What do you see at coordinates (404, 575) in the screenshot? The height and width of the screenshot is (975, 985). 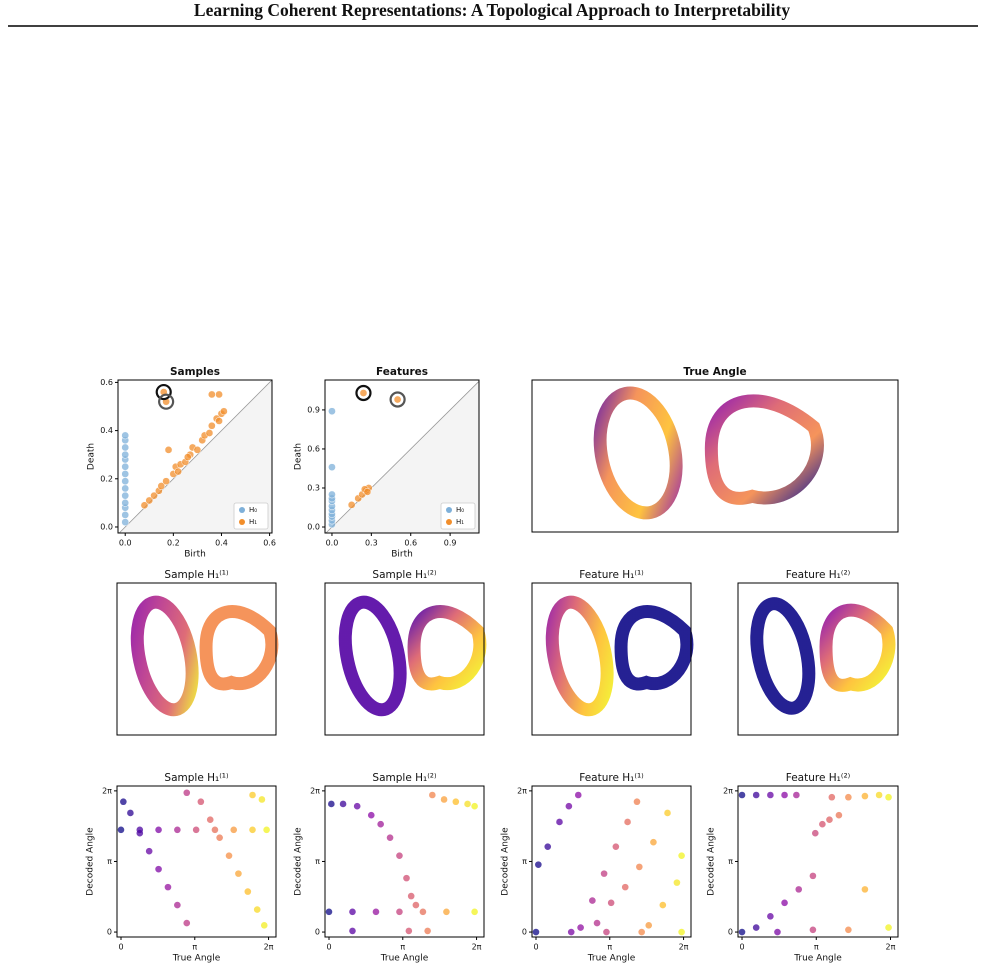 I see `panel-title: Sample H₁⁽²⁾` at bounding box center [404, 575].